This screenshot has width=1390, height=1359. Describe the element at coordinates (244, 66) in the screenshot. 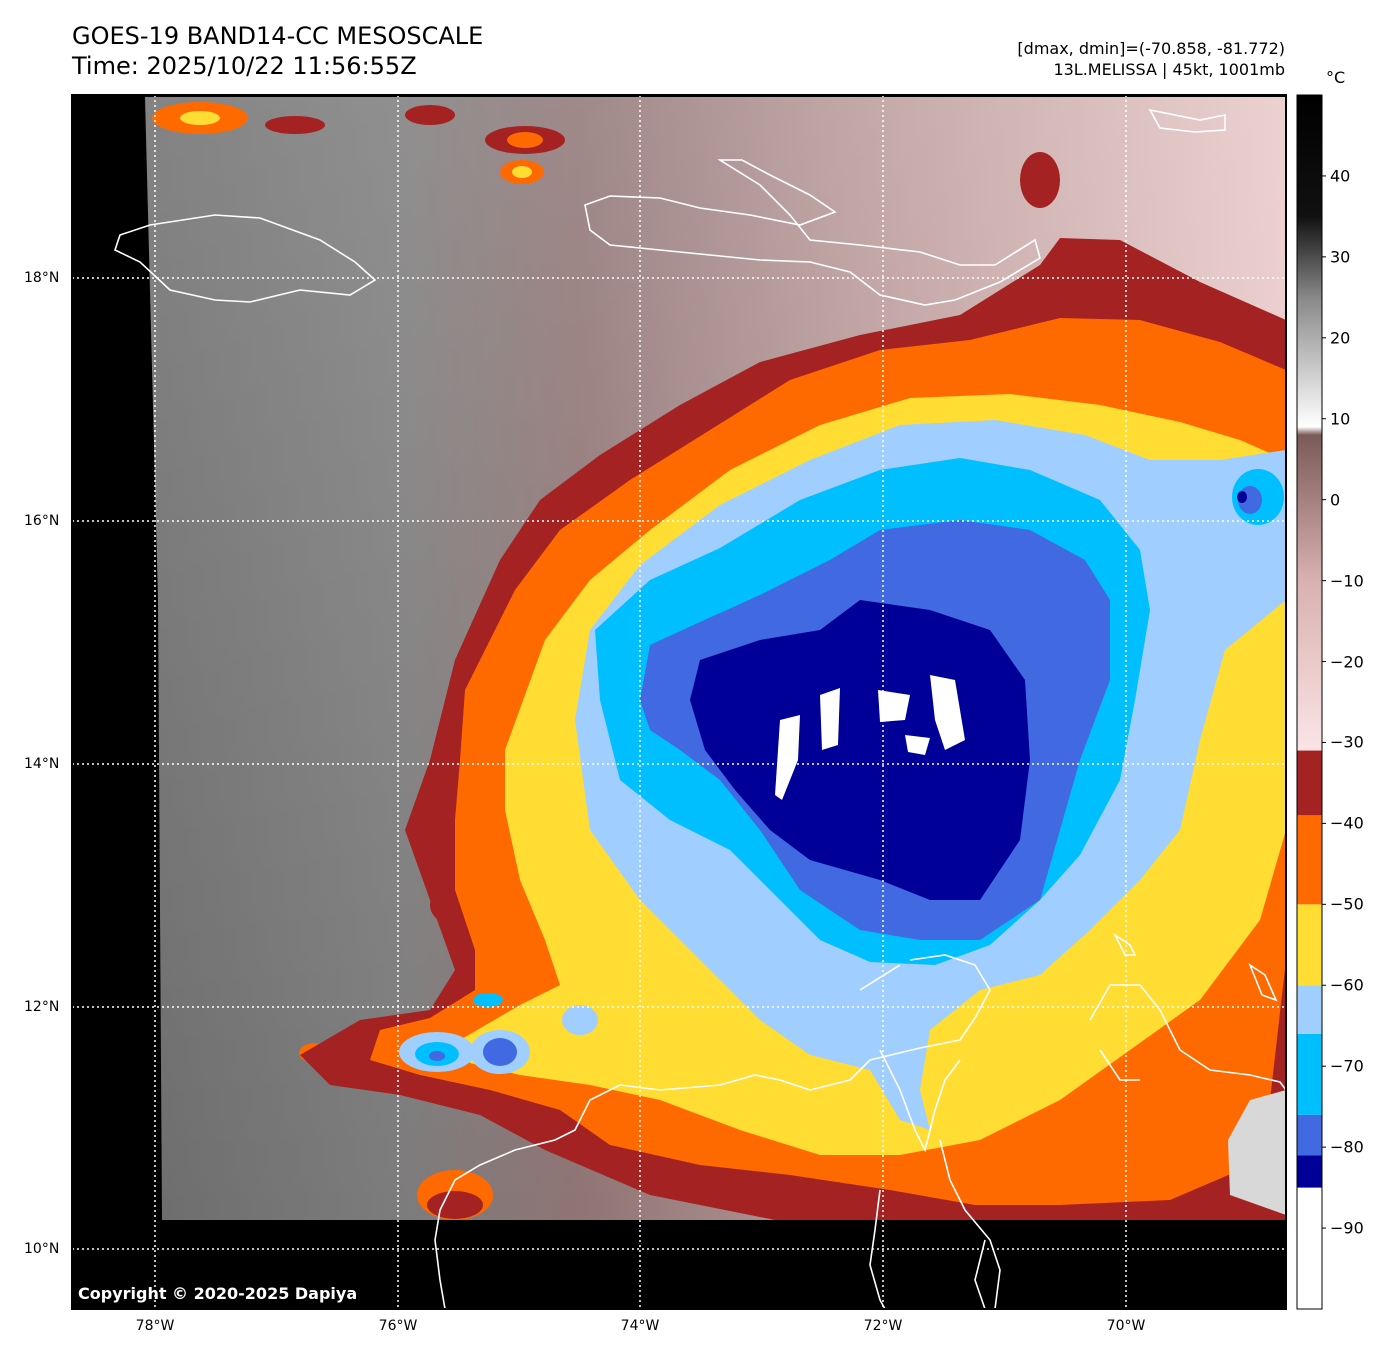

I see `timestamp-title: Time: 2025/10/22 11:56:55Z` at that location.